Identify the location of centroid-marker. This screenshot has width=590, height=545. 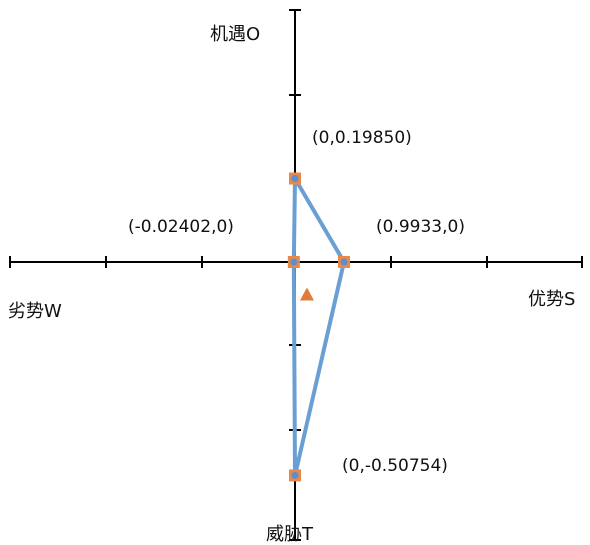
(306, 294).